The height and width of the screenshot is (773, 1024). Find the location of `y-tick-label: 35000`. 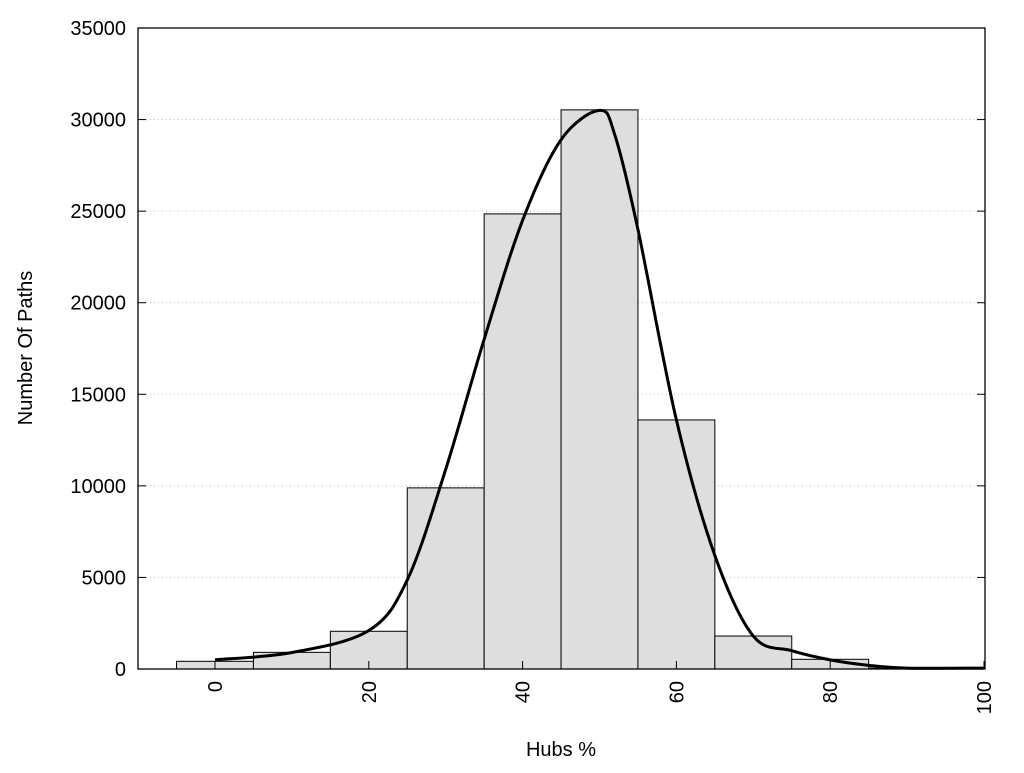

y-tick-label: 35000 is located at coordinates (98, 29).